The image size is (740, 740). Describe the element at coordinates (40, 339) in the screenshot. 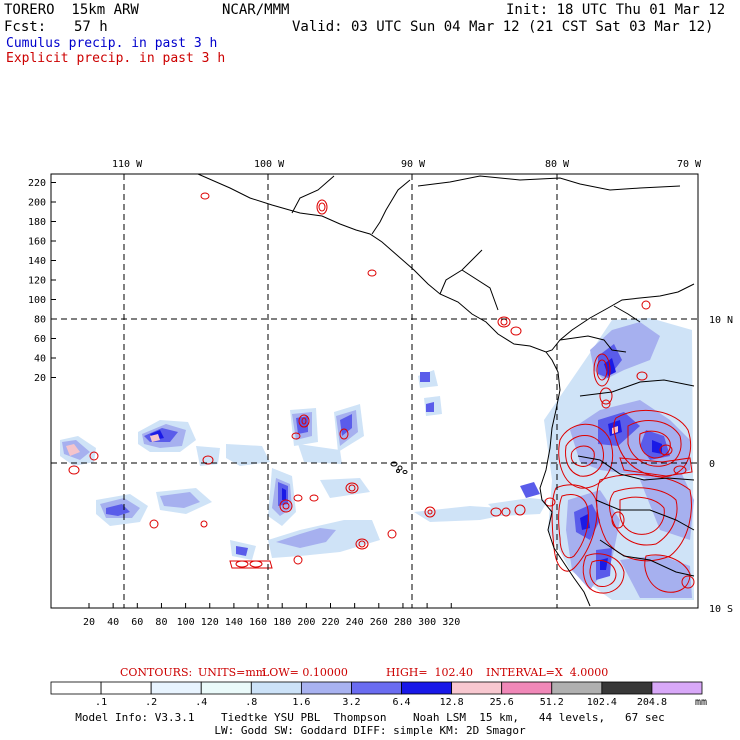

I see `y-tick-label: 60` at that location.